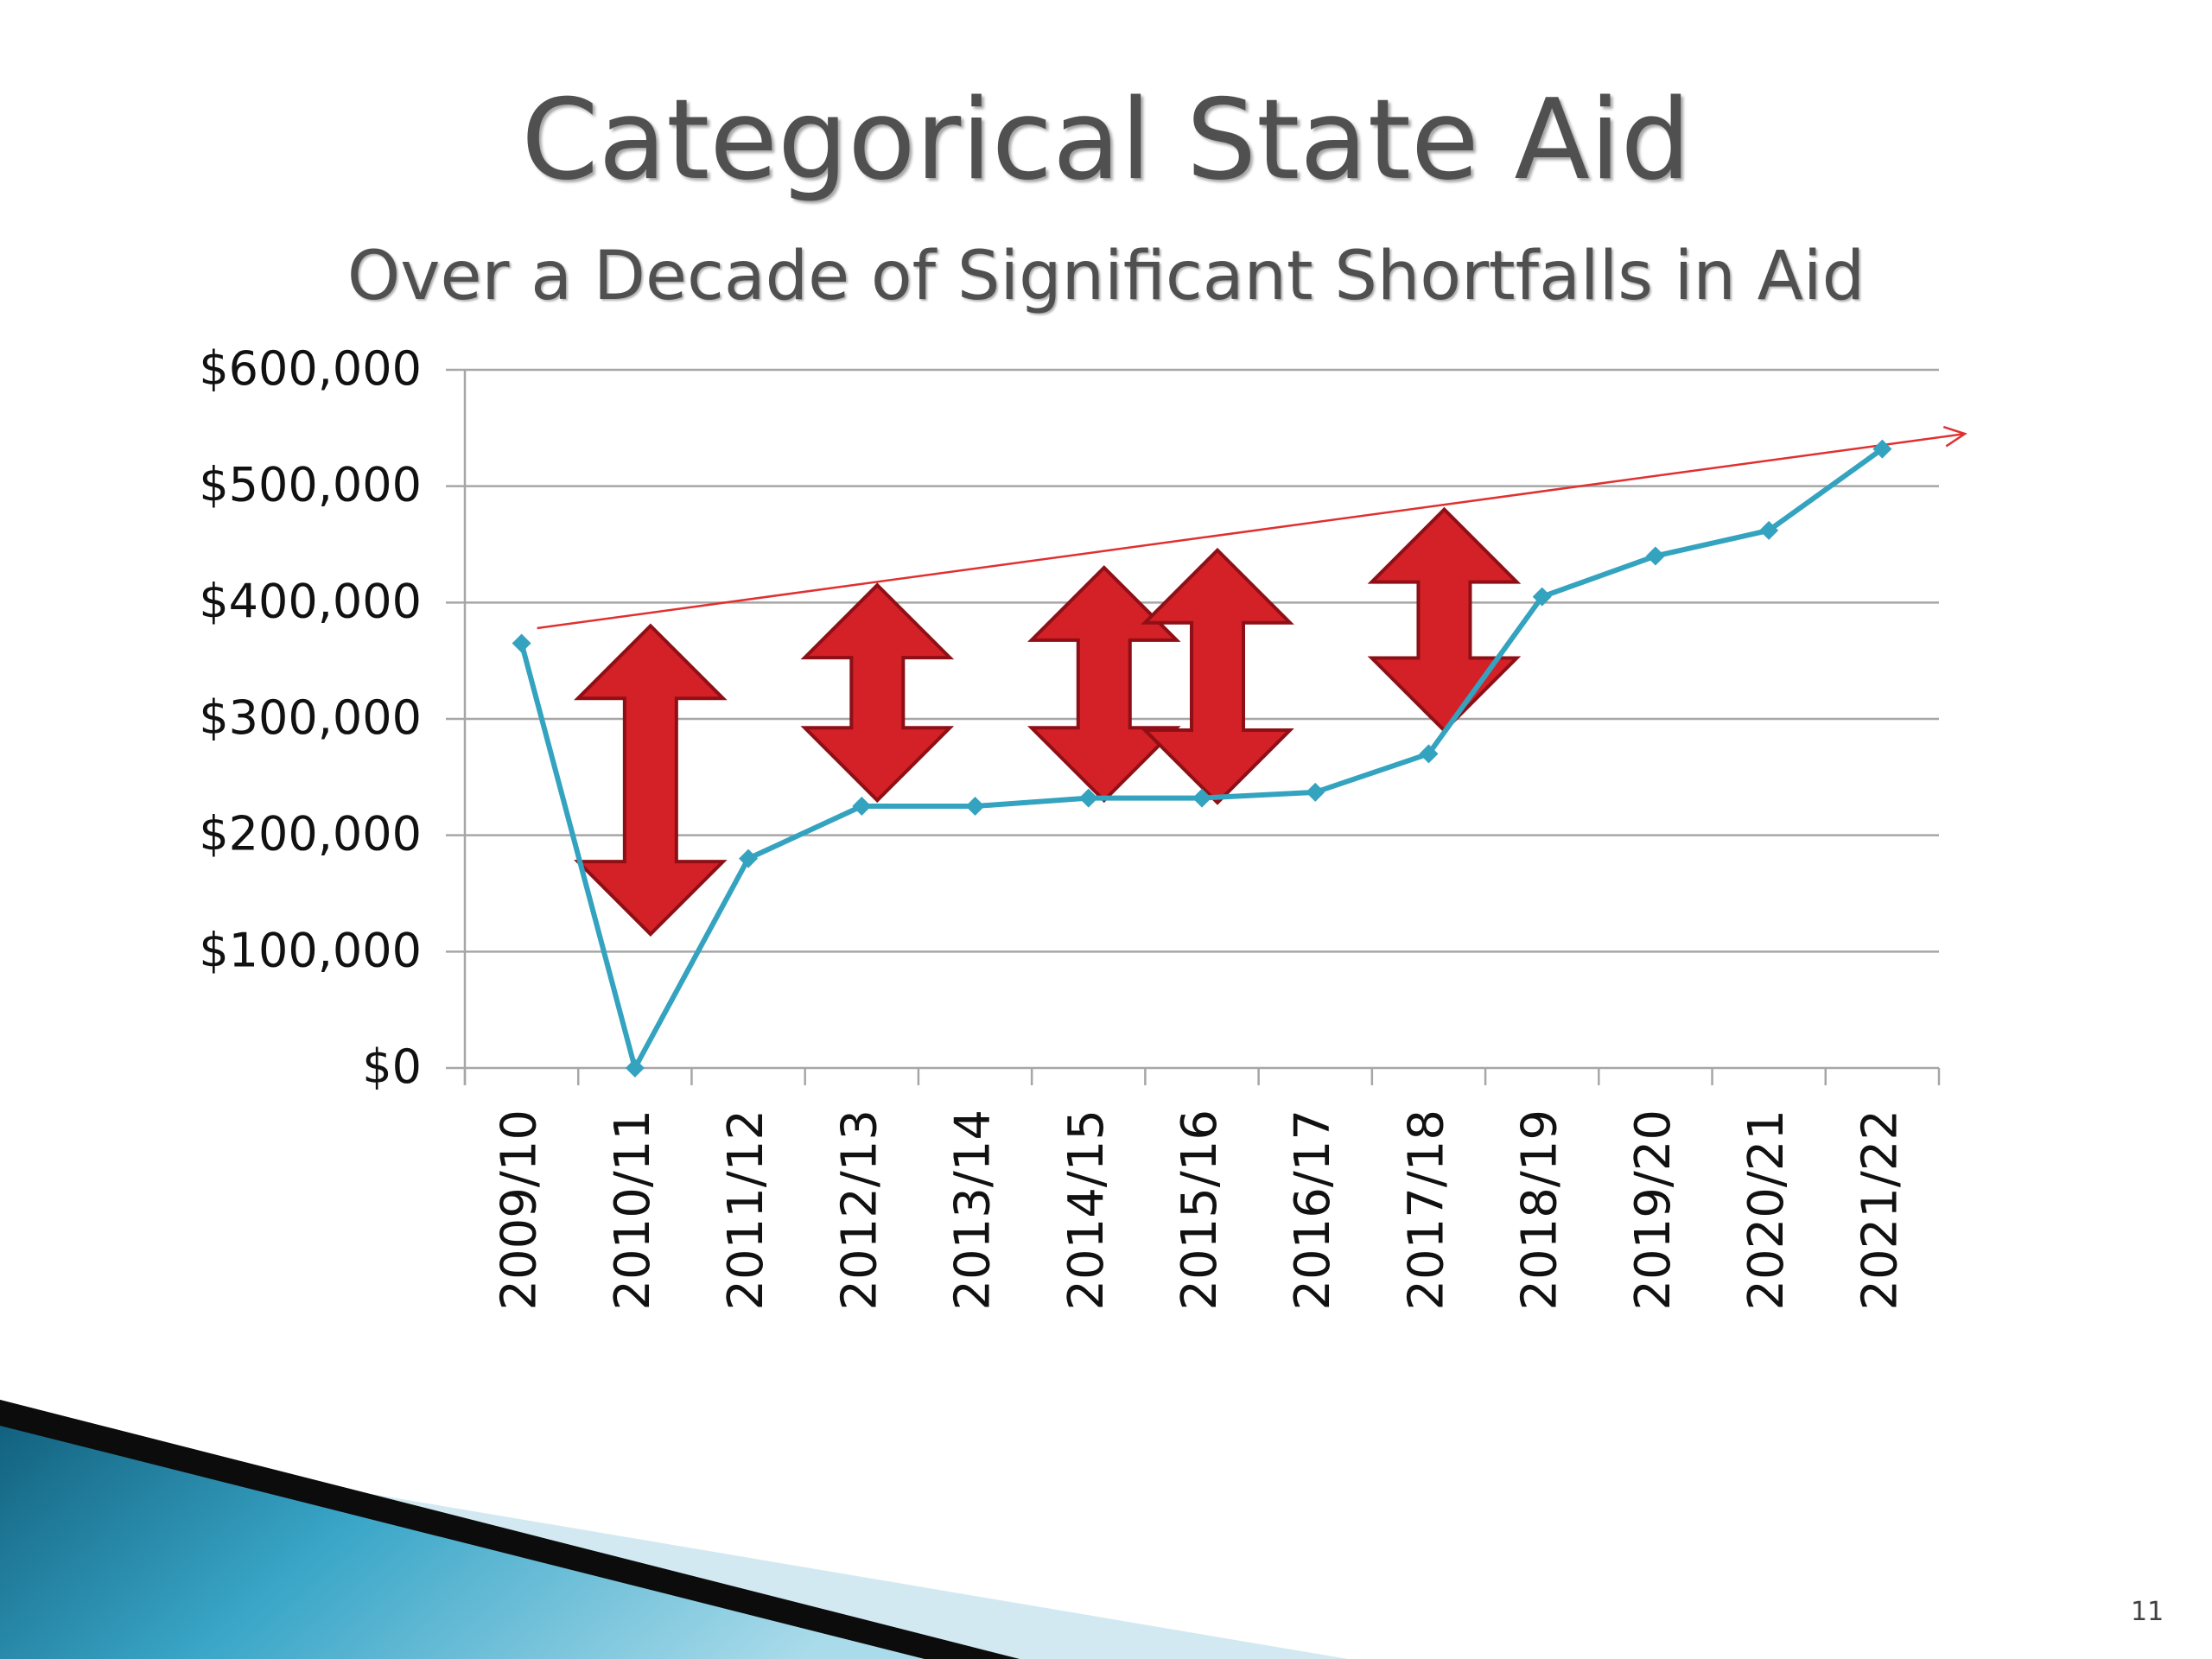  Describe the element at coordinates (734, 1555) in the screenshot. I see `decor-pale-band` at that location.